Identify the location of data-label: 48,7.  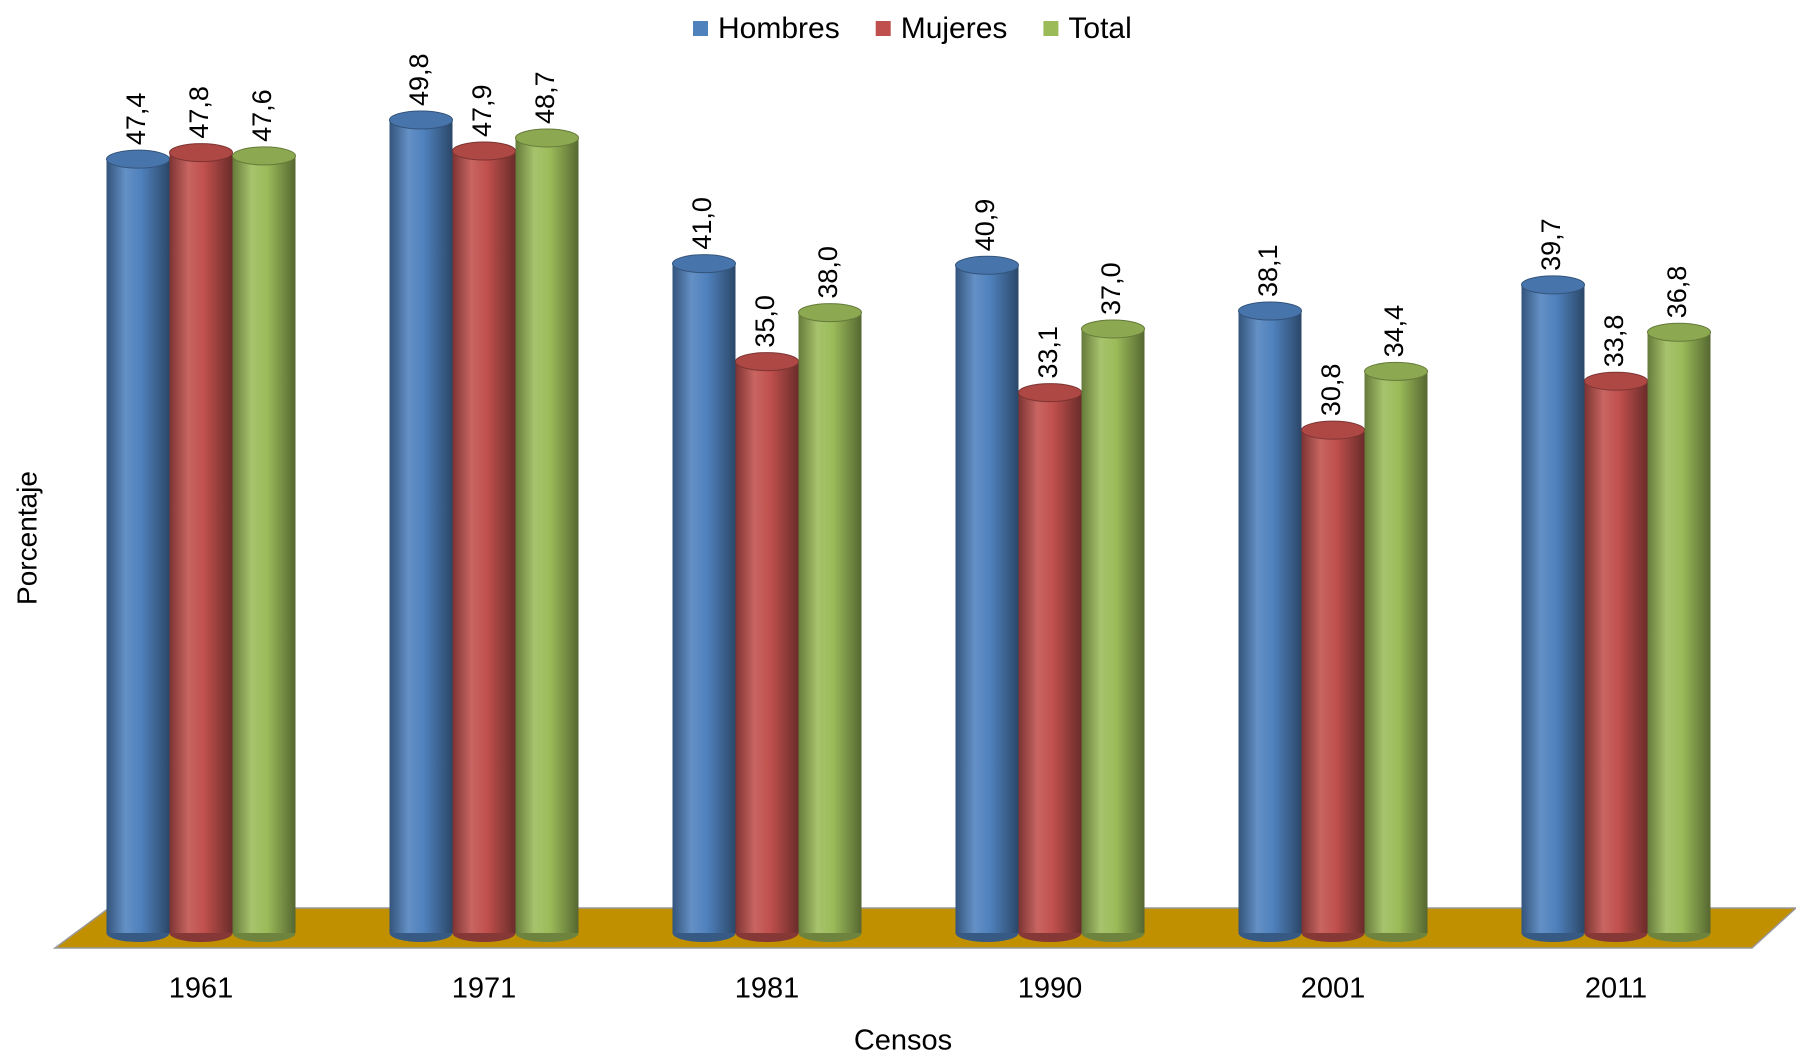
(545, 97).